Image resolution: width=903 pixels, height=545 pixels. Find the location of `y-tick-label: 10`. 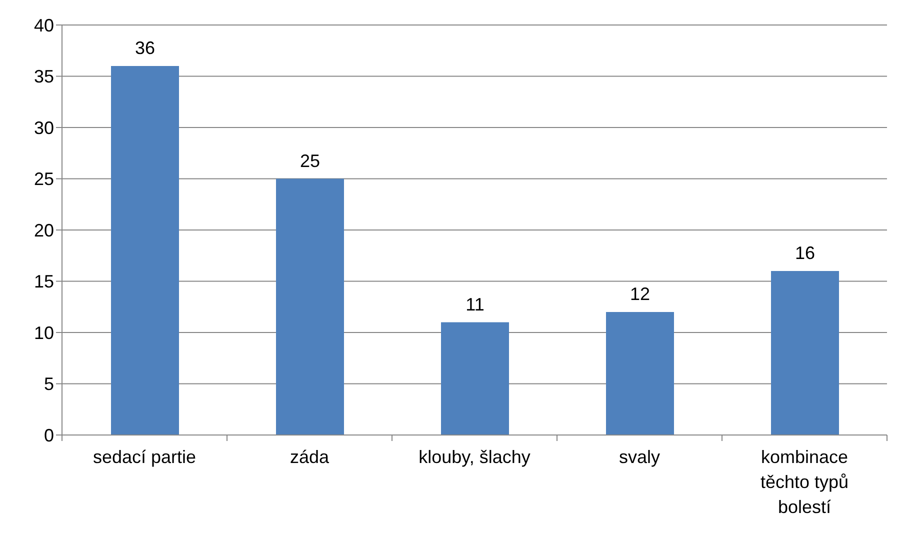

y-tick-label: 10 is located at coordinates (44, 332).